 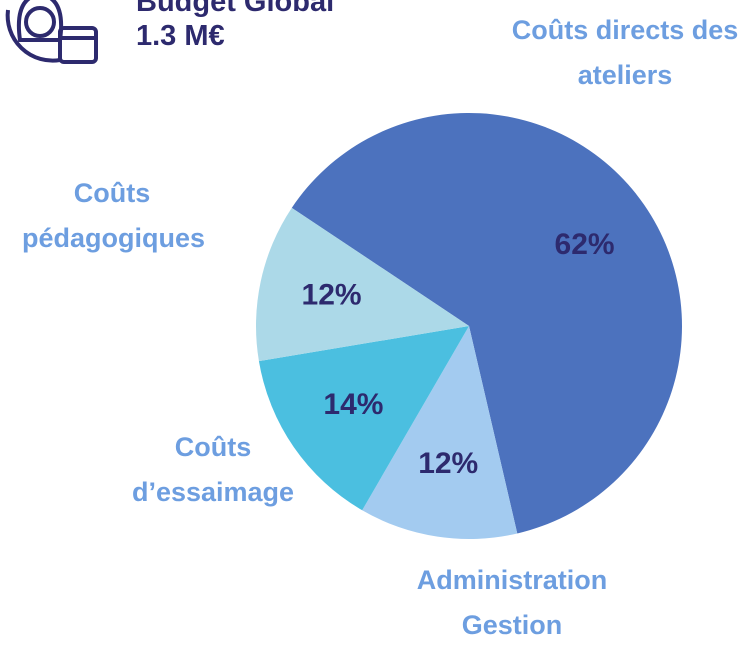 I want to click on chart-subtitle: 1.3 M€, so click(x=180, y=36).